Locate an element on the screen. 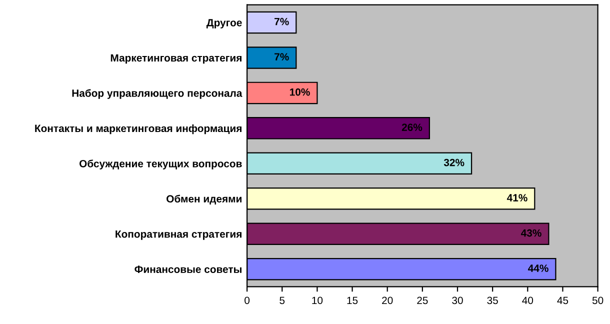 The height and width of the screenshot is (324, 610). y-tick-label: Маркетинговая стратегия is located at coordinates (176, 59).